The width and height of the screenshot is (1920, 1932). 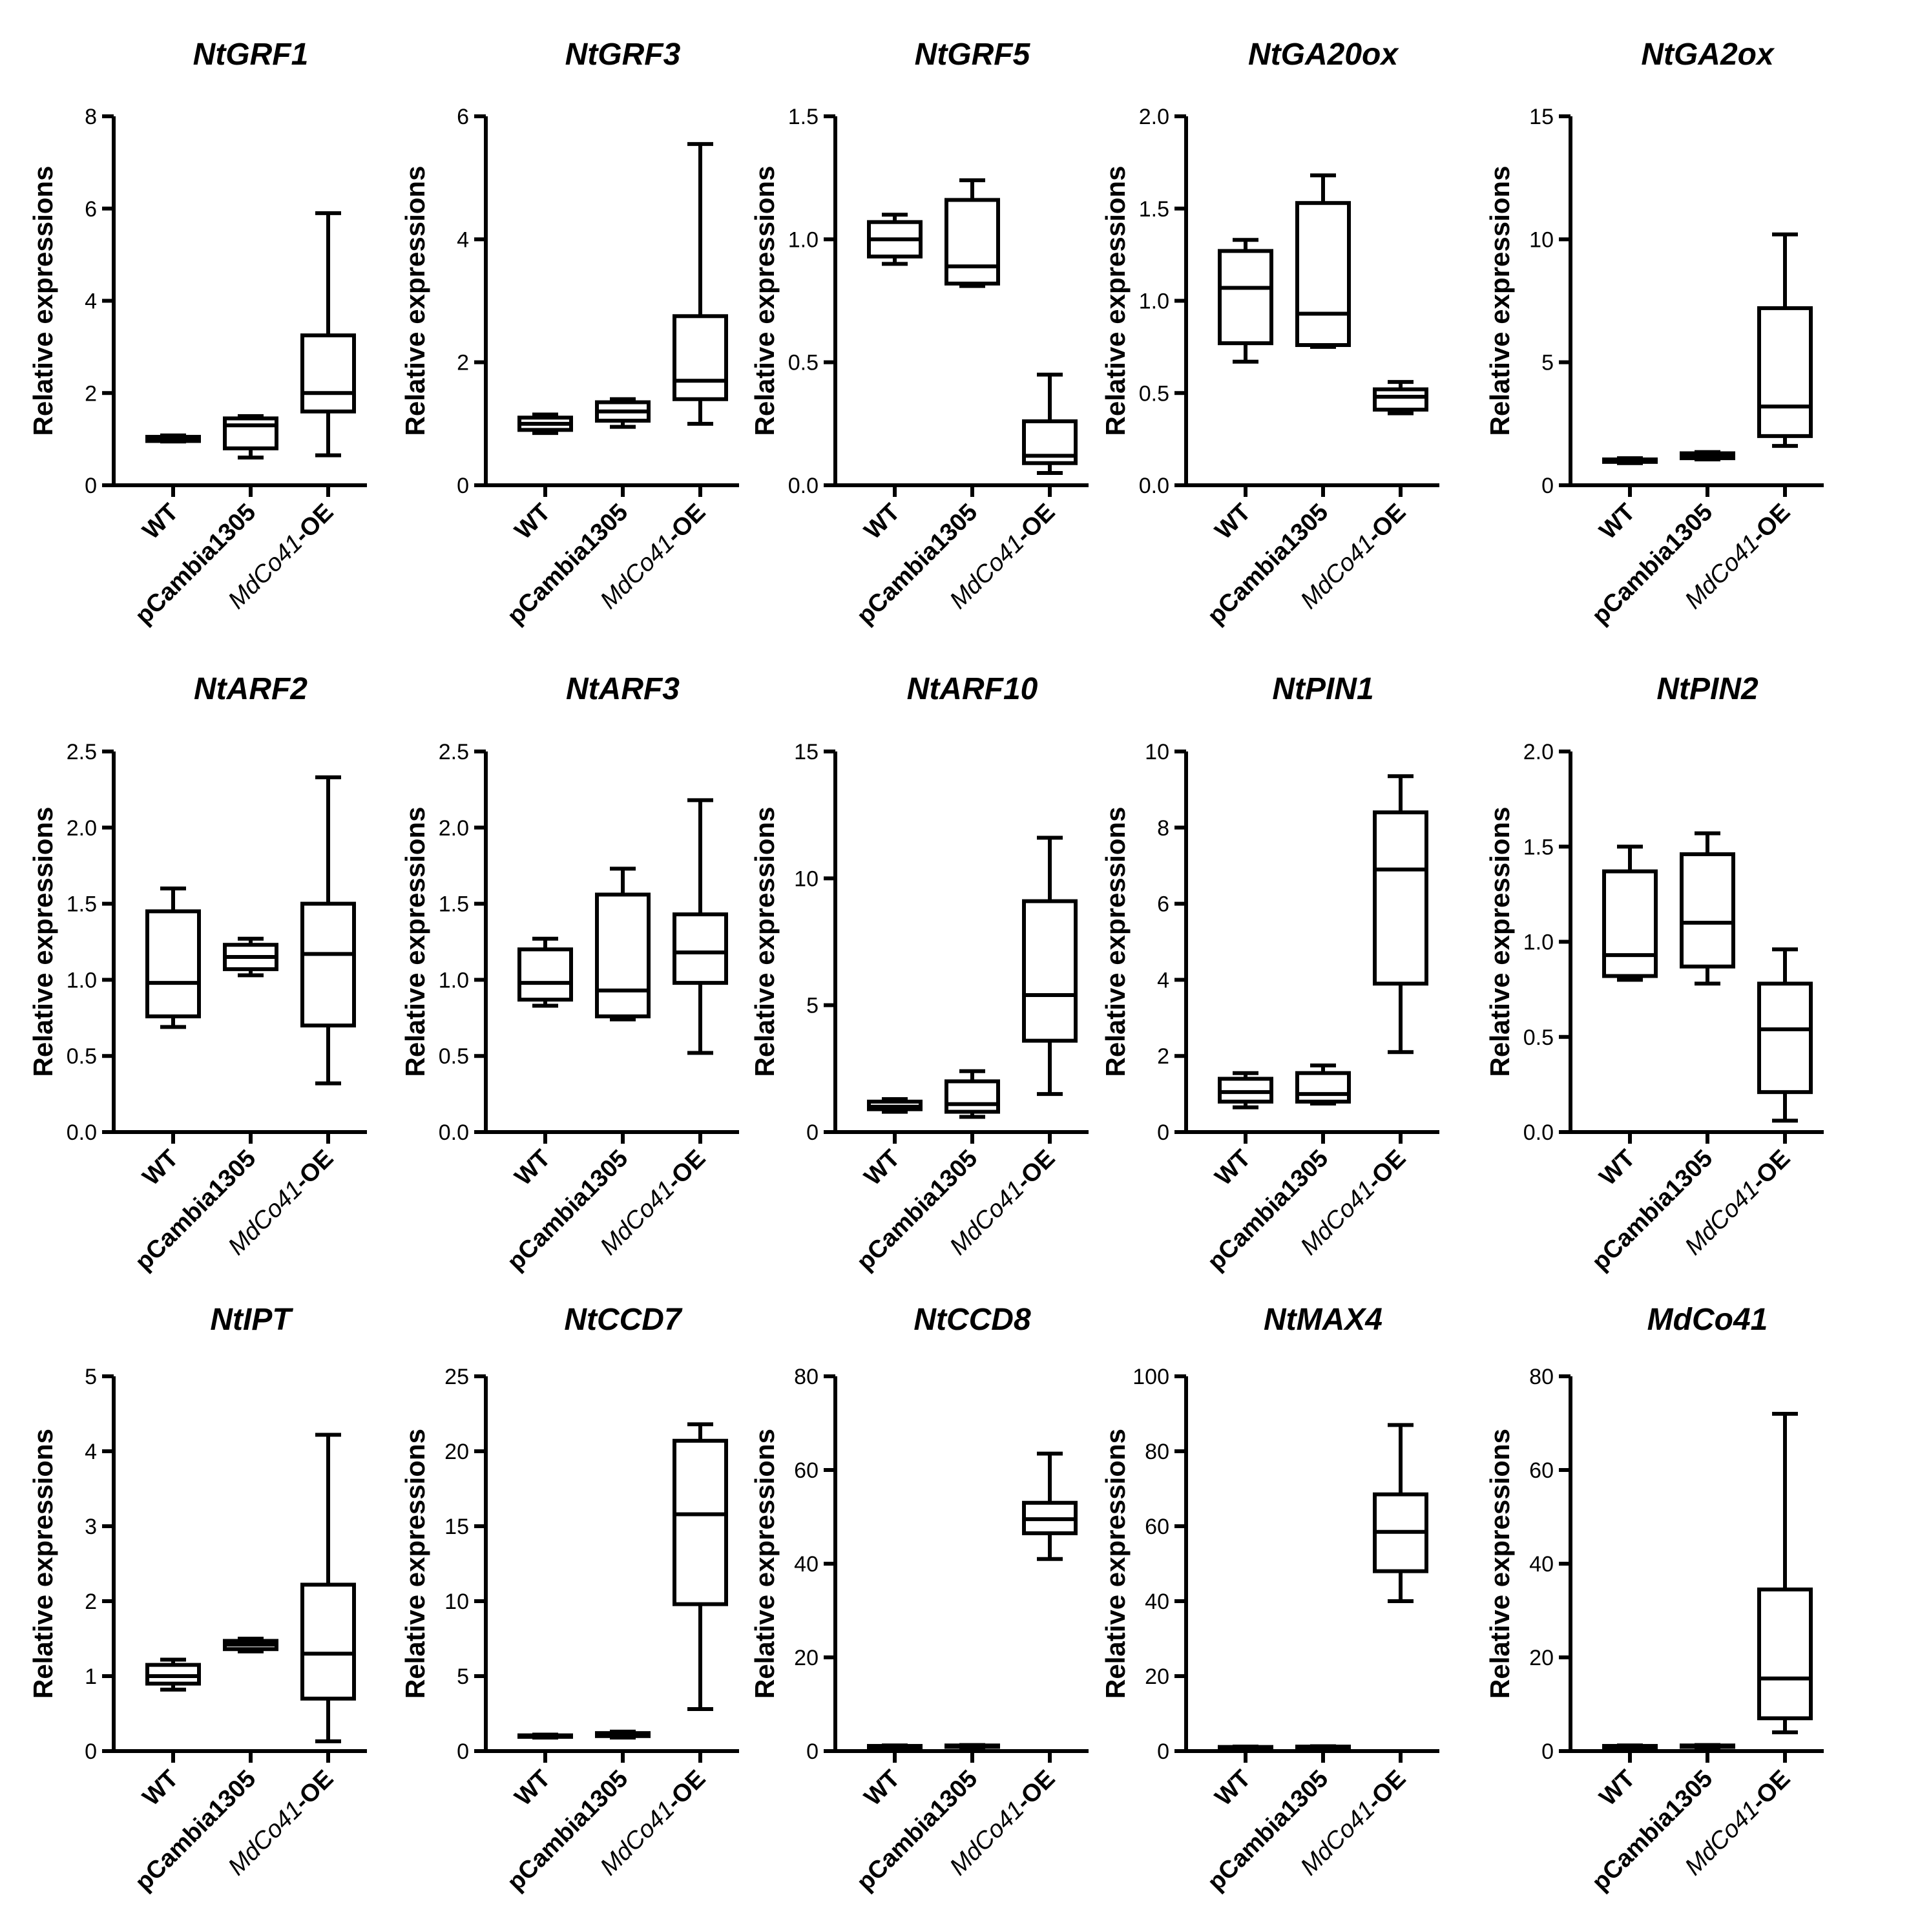 What do you see at coordinates (764, 301) in the screenshot?
I see `panel-ntgrf5-y-axis-label: Relative expressions` at bounding box center [764, 301].